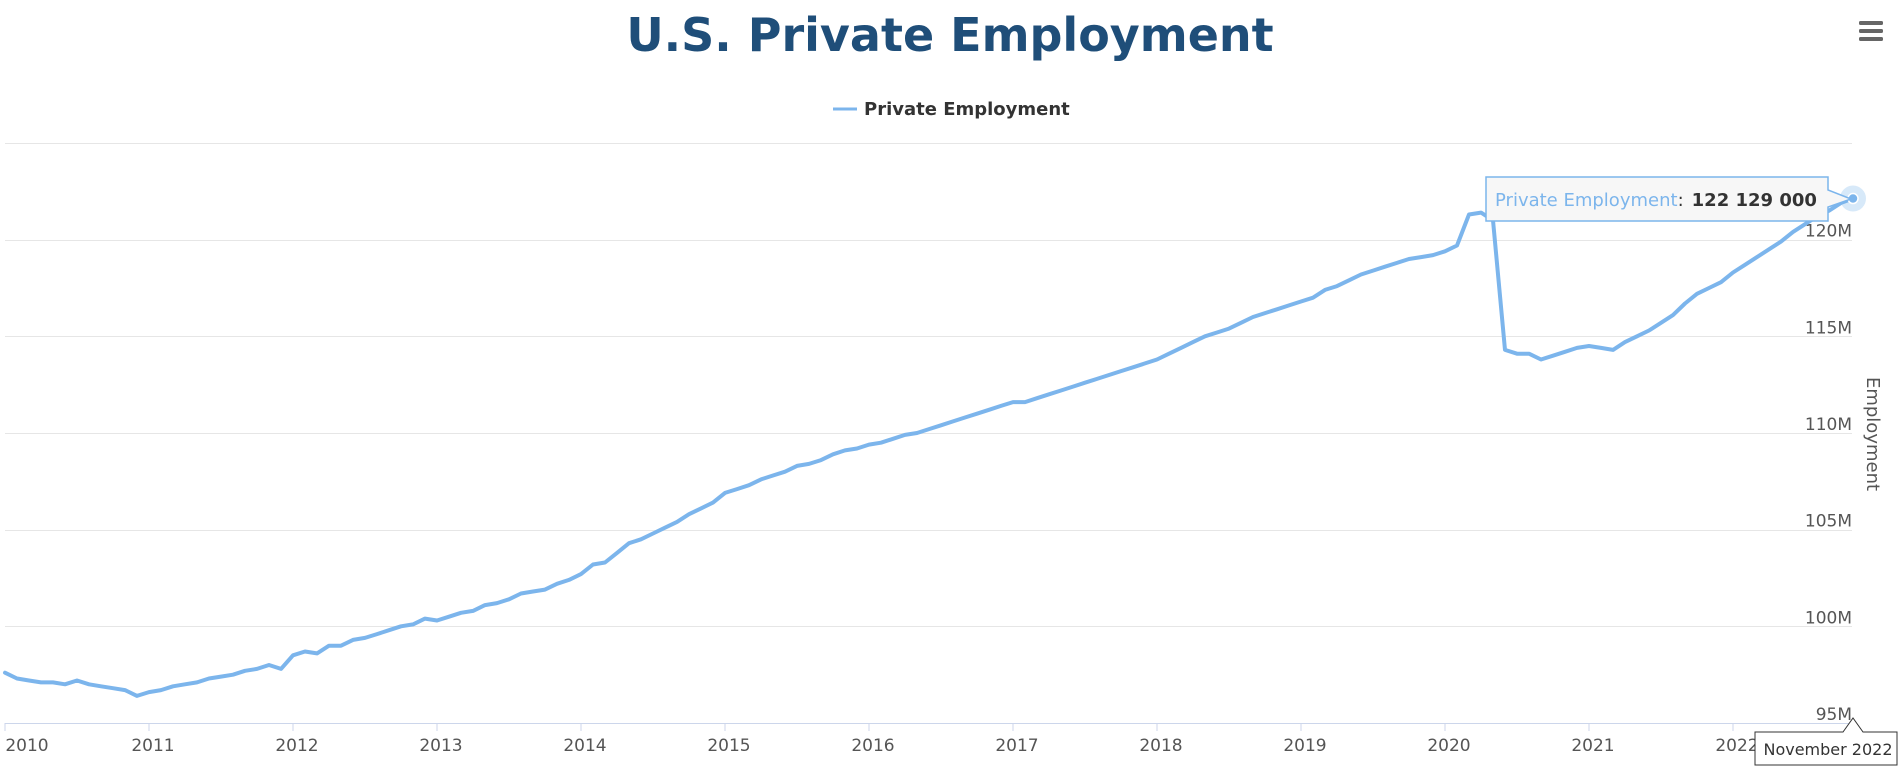 The height and width of the screenshot is (770, 1901). I want to click on x-tick-label: 2016, so click(872, 746).